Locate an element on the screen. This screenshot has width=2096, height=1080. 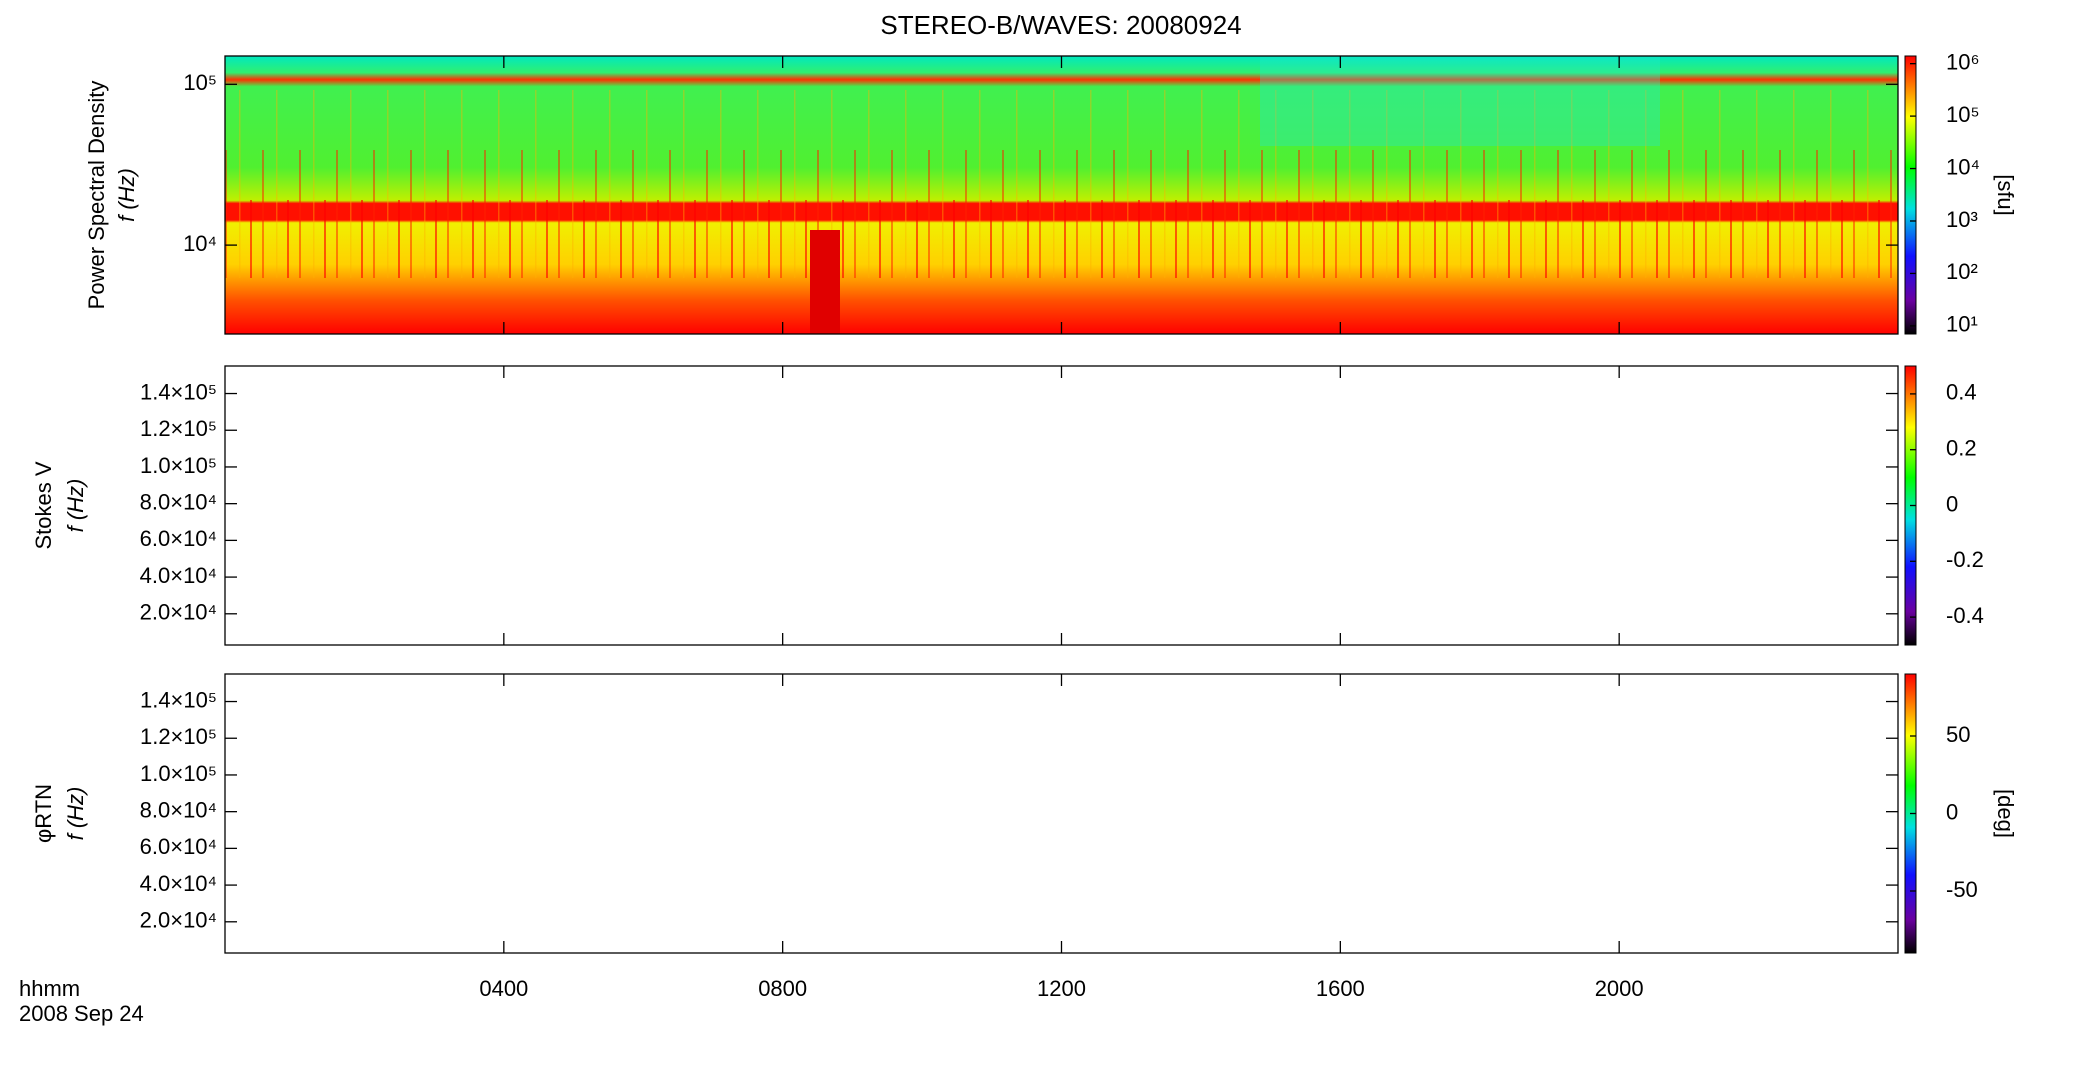
y-axis-label: φRTN is located at coordinates (43, 813).